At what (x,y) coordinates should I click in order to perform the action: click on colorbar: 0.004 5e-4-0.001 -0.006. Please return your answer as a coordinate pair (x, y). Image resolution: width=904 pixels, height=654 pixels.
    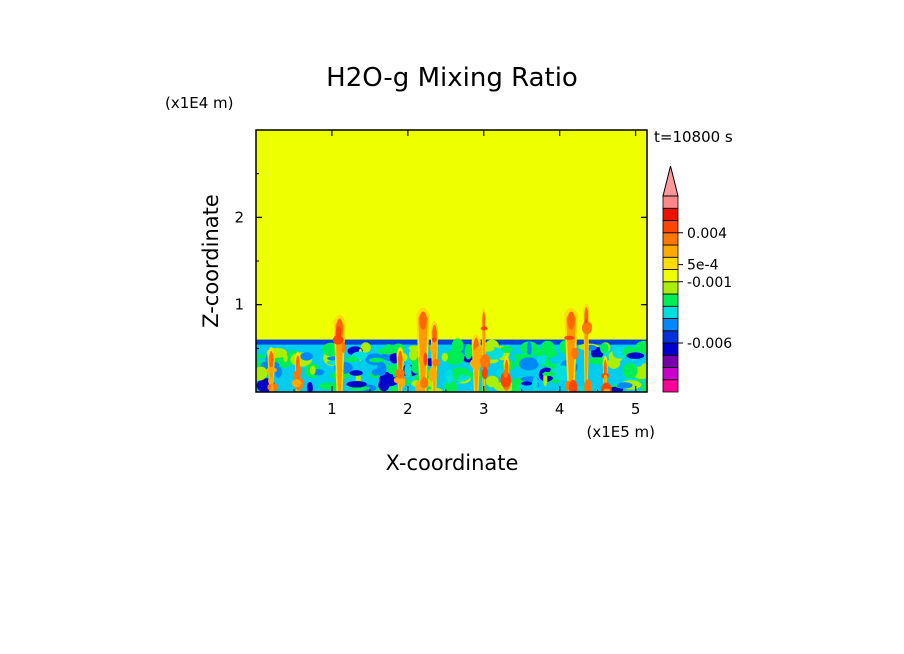
    Looking at the image, I should click on (697, 279).